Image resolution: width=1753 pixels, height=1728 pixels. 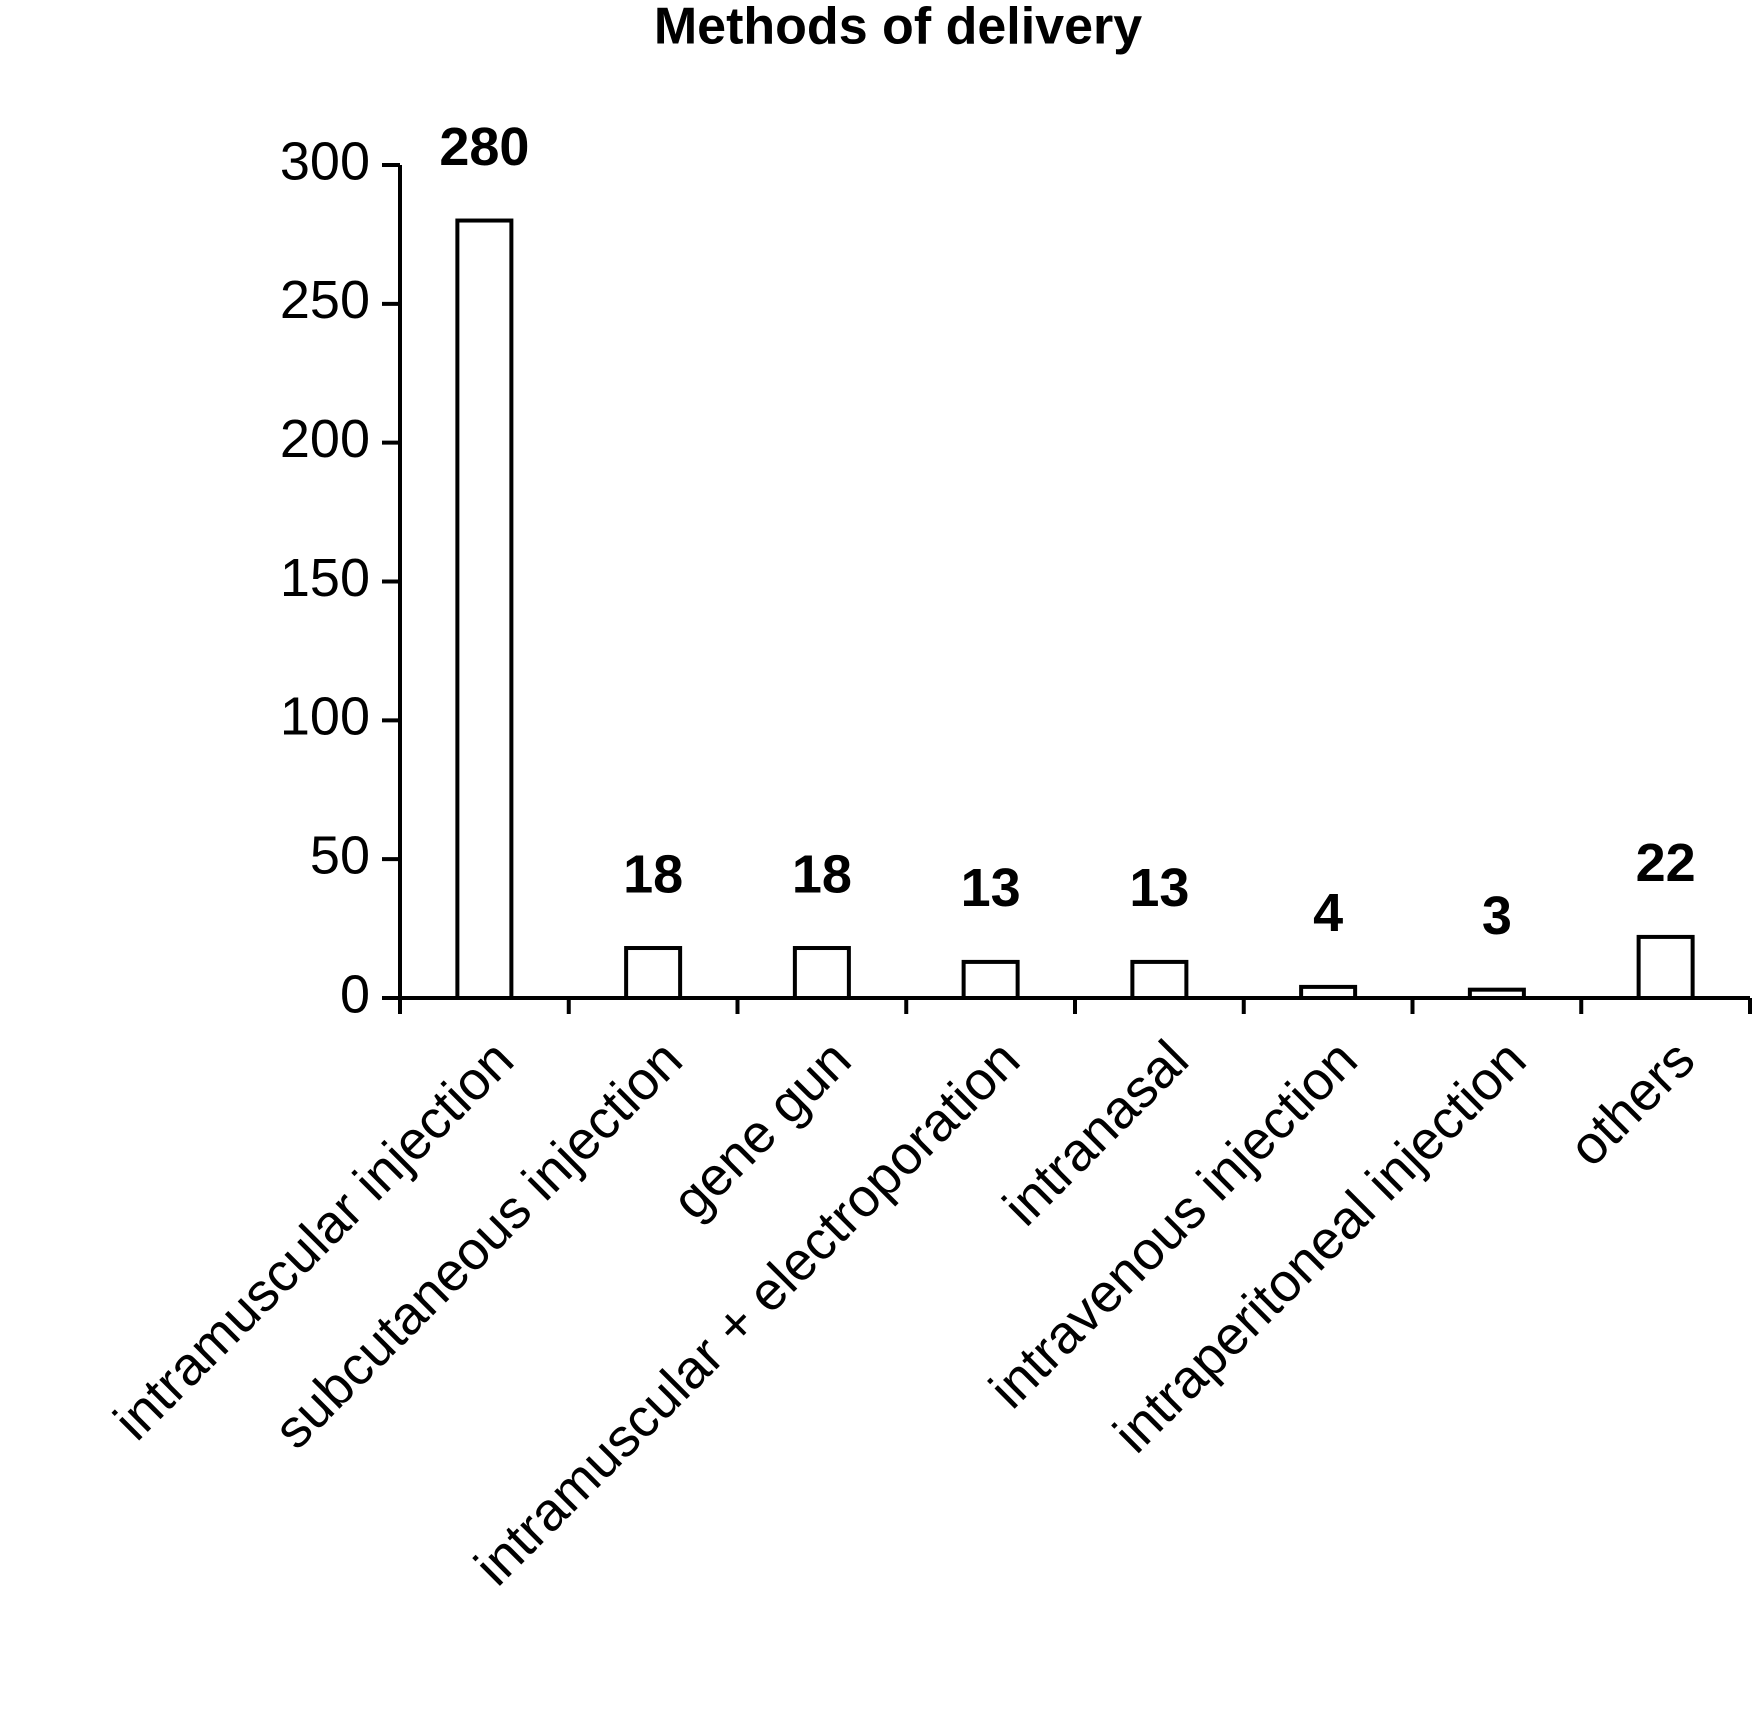 What do you see at coordinates (898, 28) in the screenshot?
I see `chart-title: Methods of delivery` at bounding box center [898, 28].